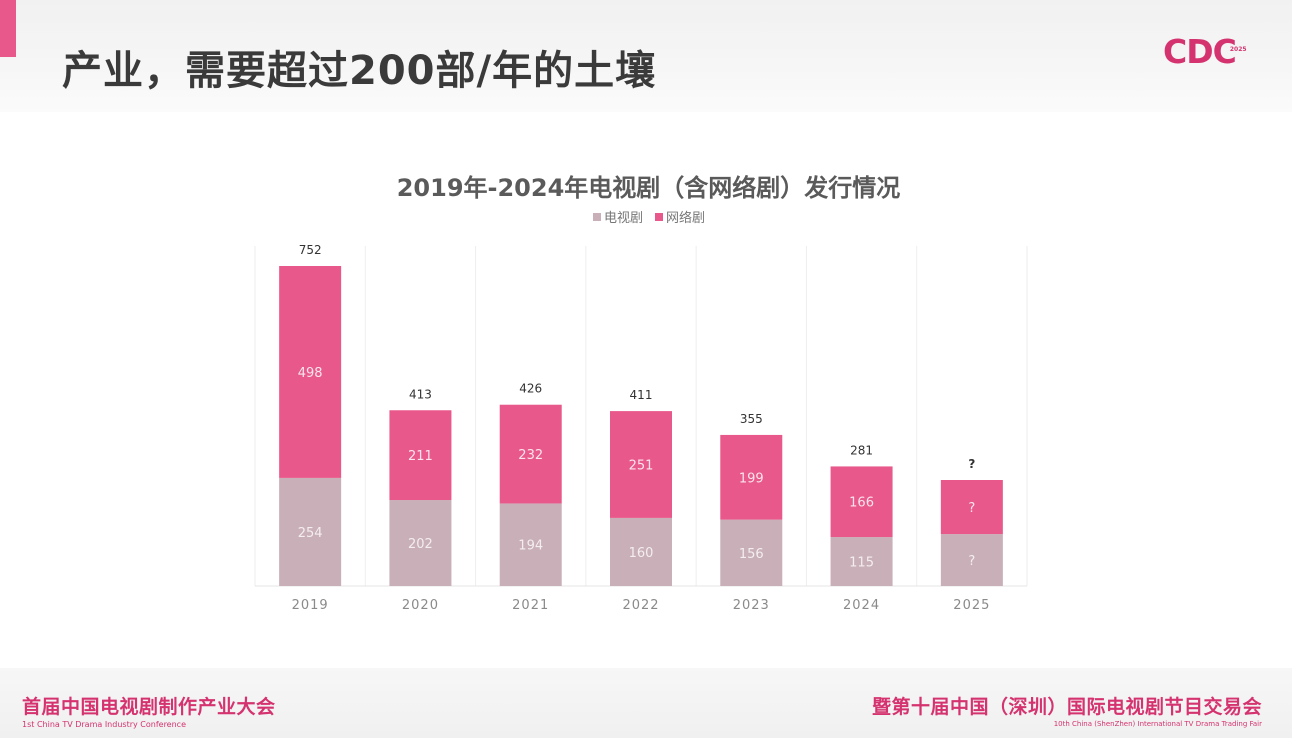 This screenshot has height=738, width=1292. I want to click on bar-tv-series-2022, so click(641, 551).